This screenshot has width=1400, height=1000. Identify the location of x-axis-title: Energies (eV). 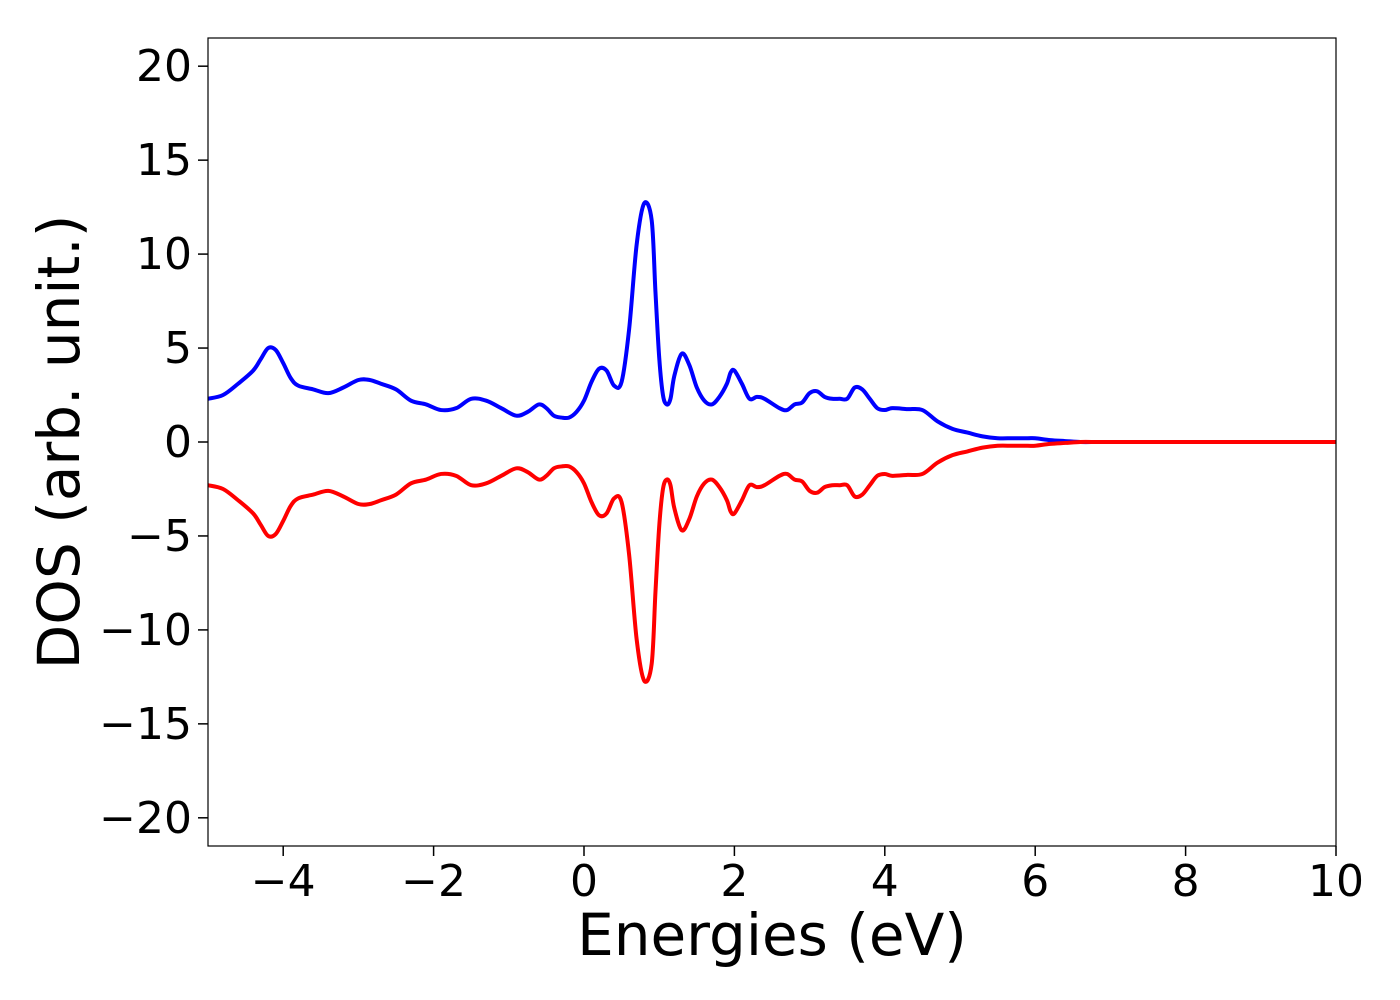
(772, 935).